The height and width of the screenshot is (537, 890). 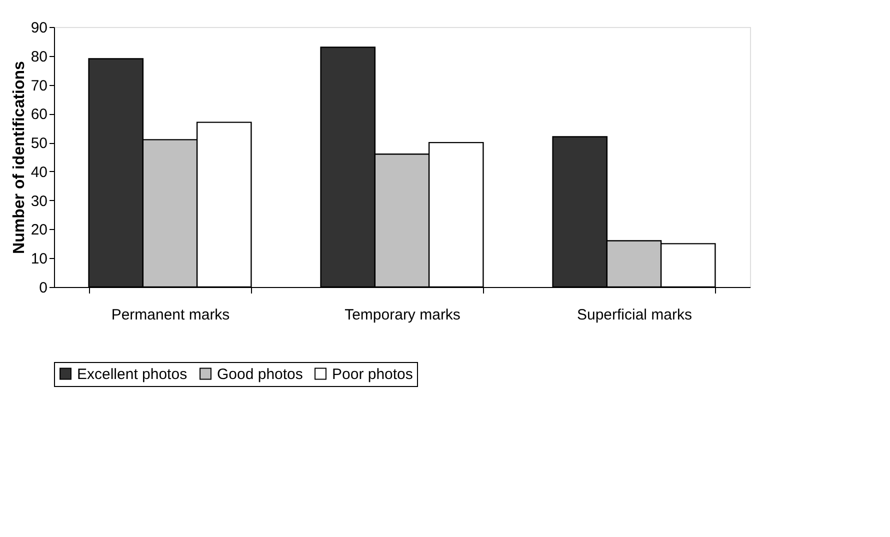 I want to click on legend-label: Excellent photos, so click(x=132, y=374).